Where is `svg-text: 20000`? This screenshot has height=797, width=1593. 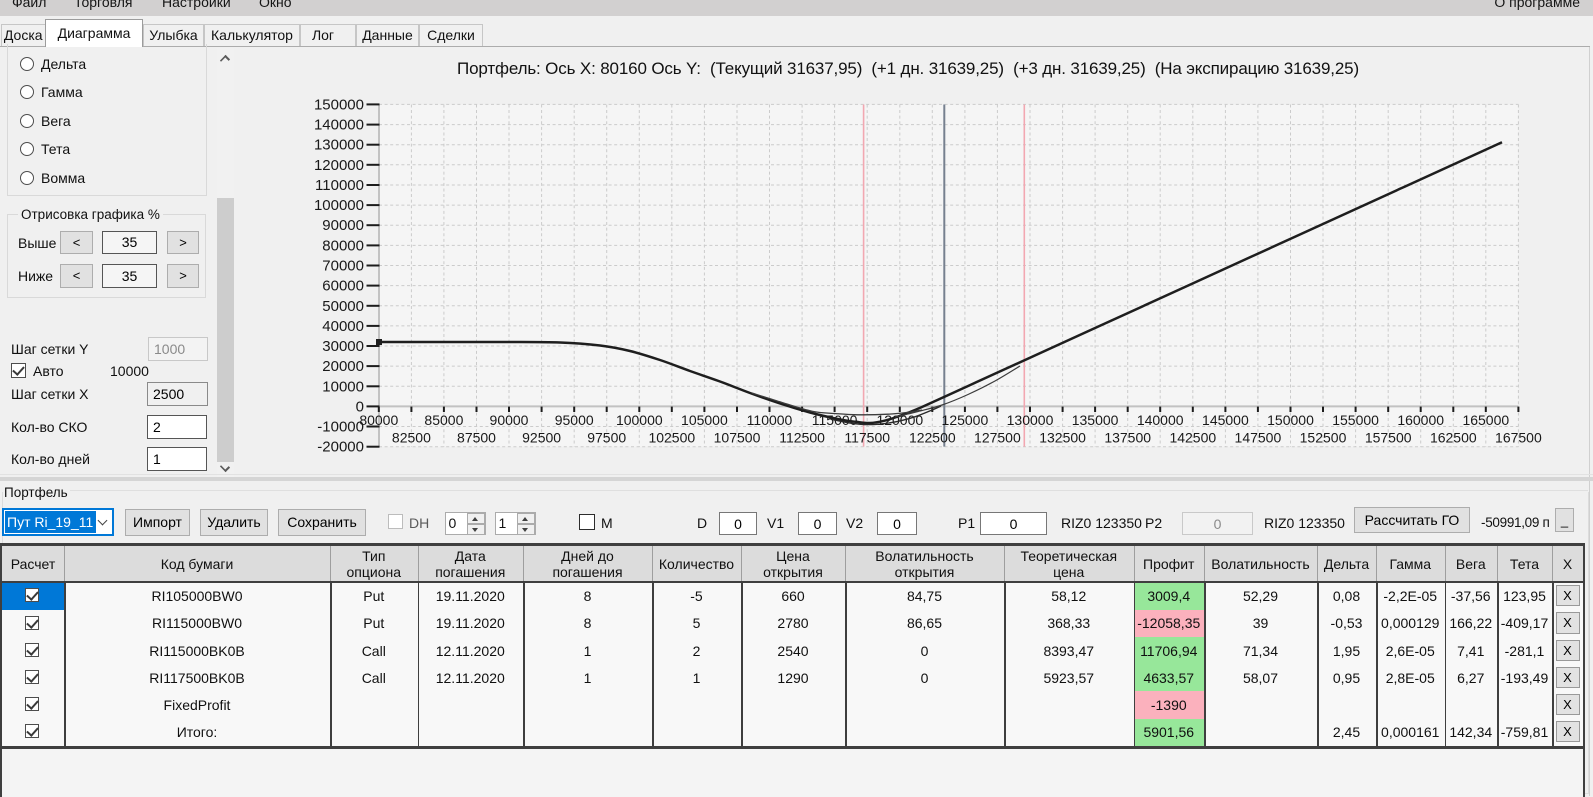 svg-text: 20000 is located at coordinates (343, 366).